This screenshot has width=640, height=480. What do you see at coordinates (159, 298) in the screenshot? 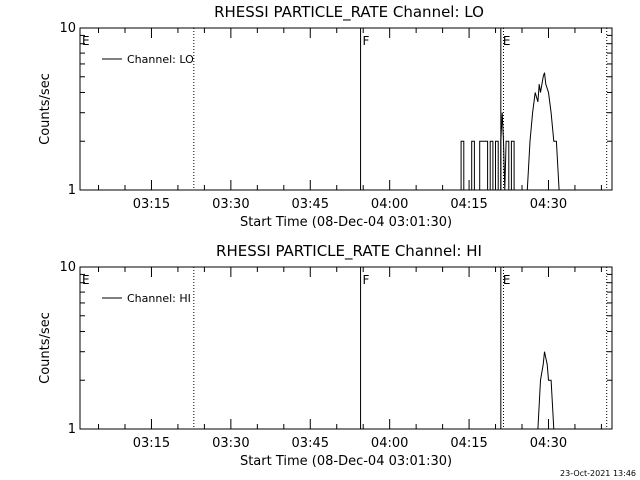
I see `legend-label: Channel: HI` at bounding box center [159, 298].